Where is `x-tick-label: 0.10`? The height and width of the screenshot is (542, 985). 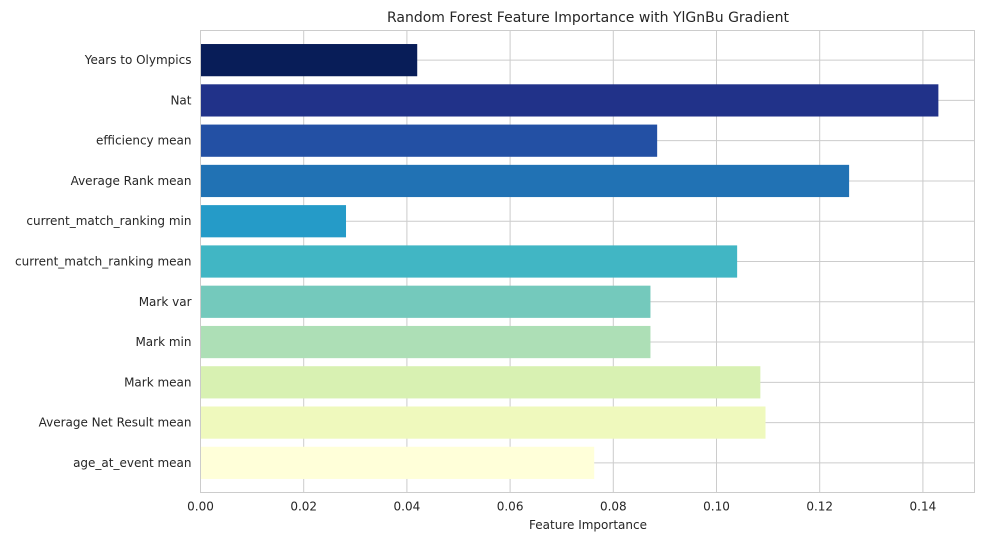
x-tick-label: 0.10 is located at coordinates (716, 507).